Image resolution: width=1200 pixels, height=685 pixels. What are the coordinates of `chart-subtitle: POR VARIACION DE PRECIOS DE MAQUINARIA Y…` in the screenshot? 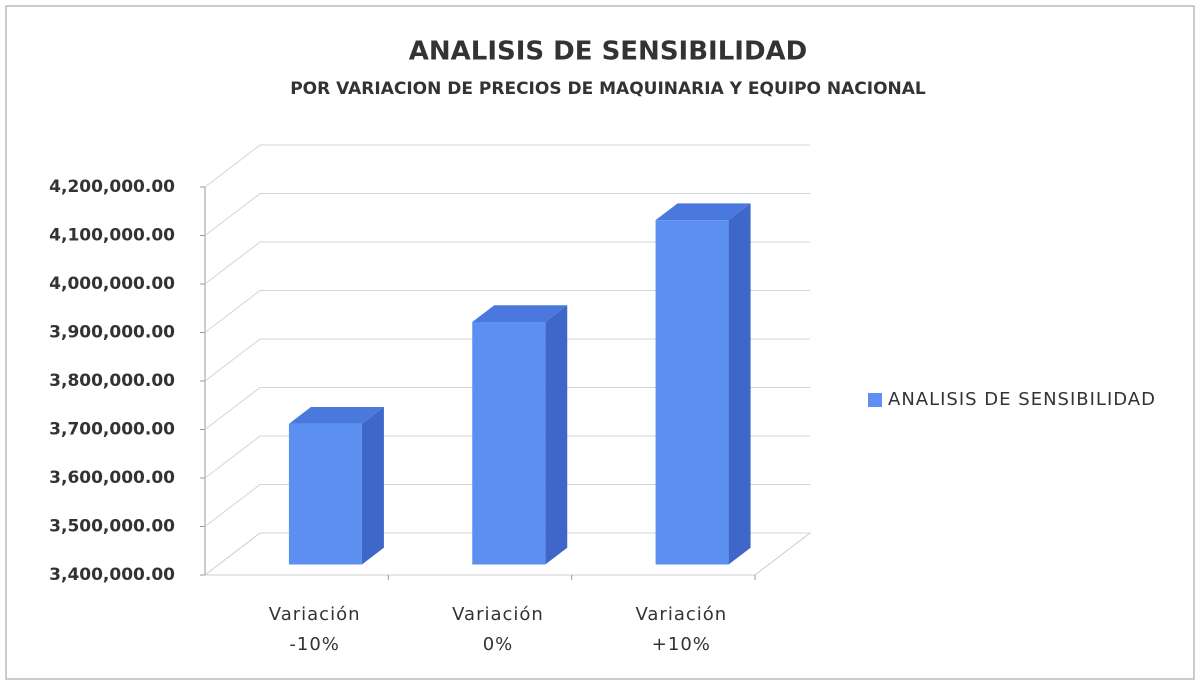 It's located at (608, 89).